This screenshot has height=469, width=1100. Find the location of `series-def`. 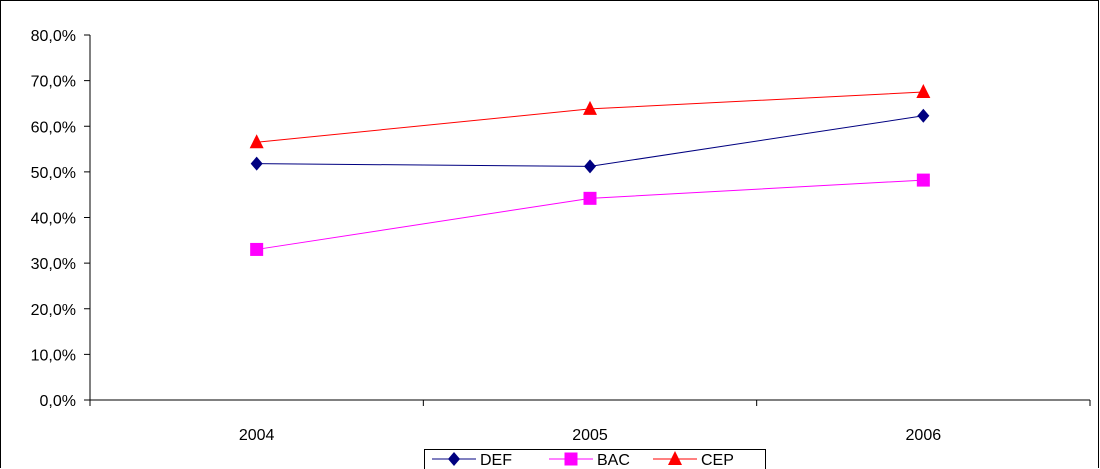

series-def is located at coordinates (590, 141).